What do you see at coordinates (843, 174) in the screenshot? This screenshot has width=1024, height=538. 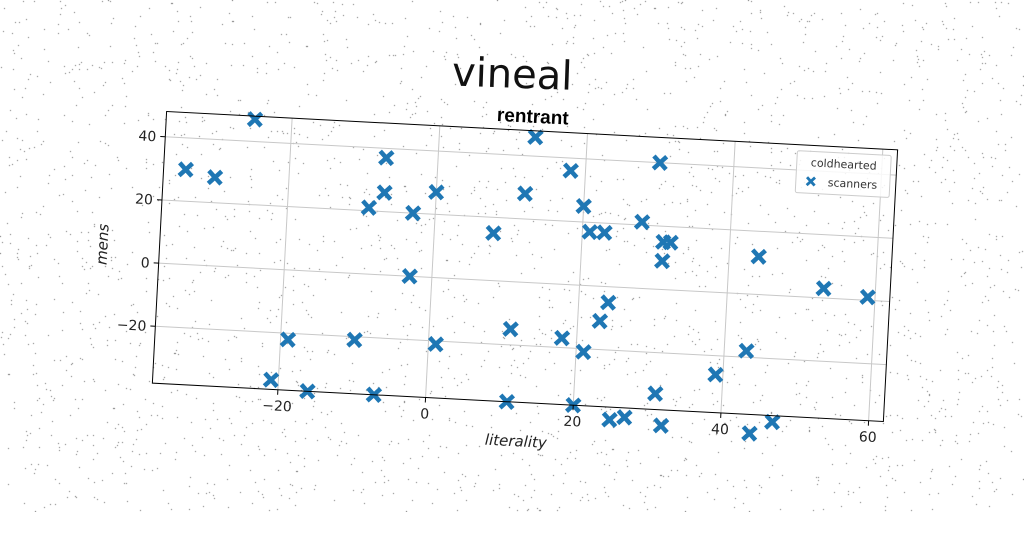 I see `legend: coldhearted scanners` at bounding box center [843, 174].